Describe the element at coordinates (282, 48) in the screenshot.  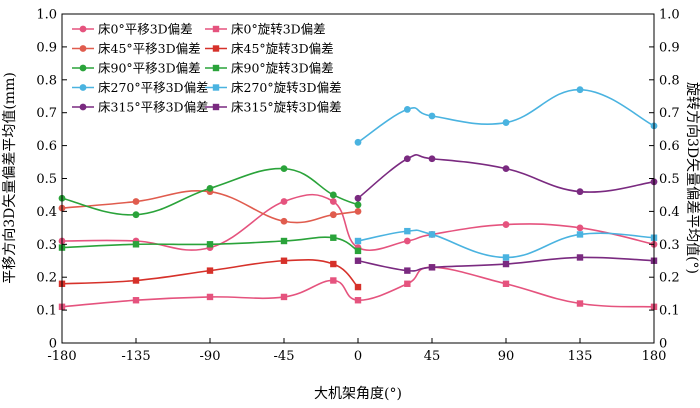
I see `legend-label: 床45°旋转3D偏差` at that location.